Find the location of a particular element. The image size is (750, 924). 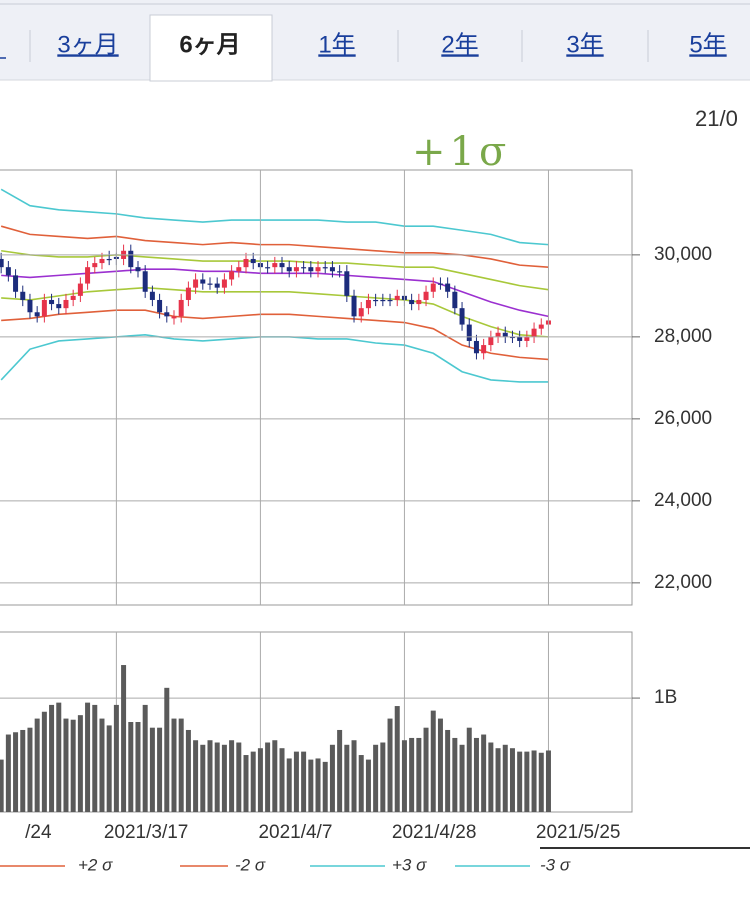

y-tick-label: 22,000 is located at coordinates (683, 582).